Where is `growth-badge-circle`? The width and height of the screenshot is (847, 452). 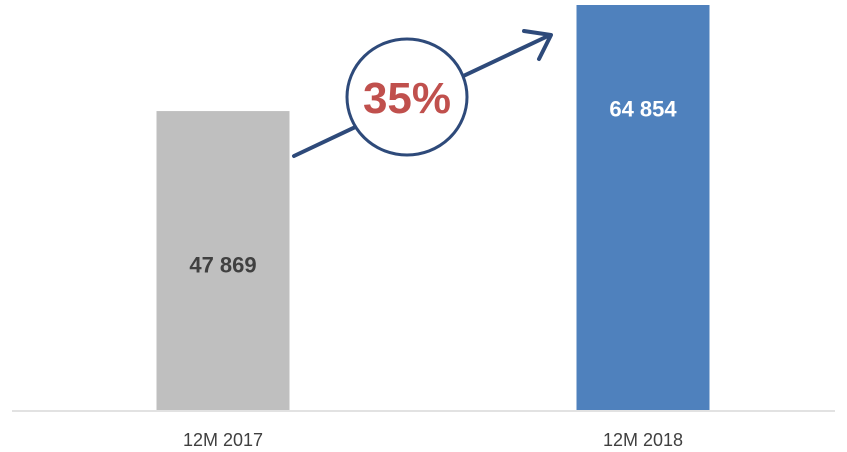 growth-badge-circle is located at coordinates (407, 97).